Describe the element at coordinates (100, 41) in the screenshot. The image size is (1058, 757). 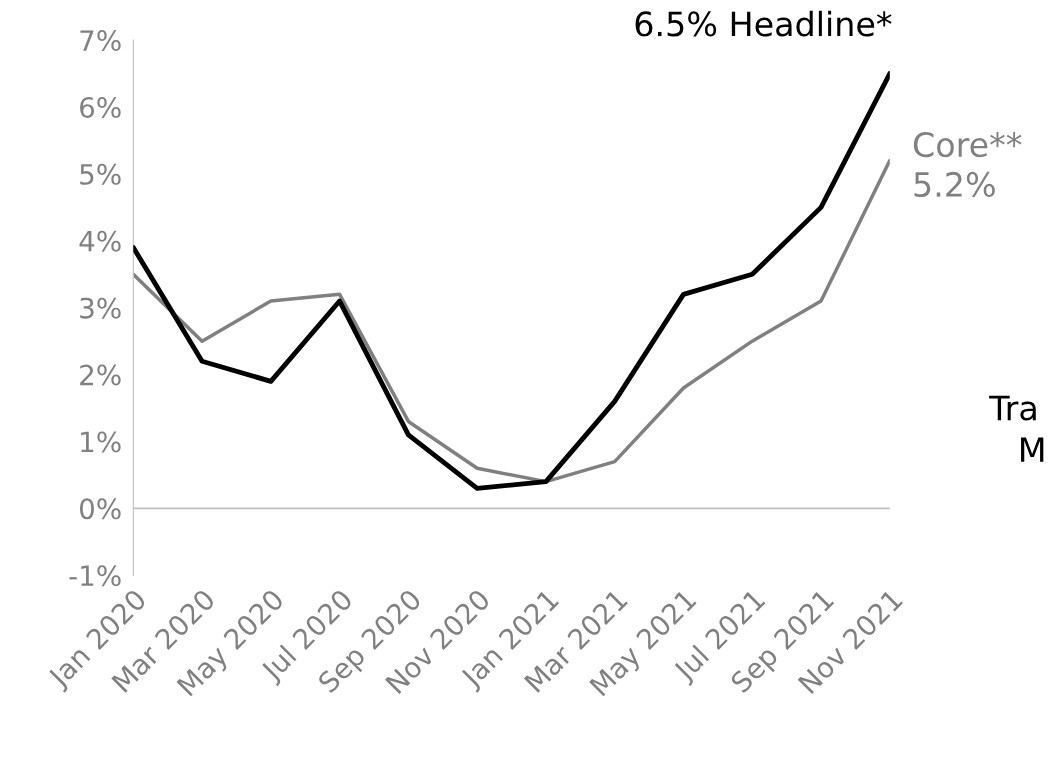
I see `y-tick-label: 7%` at that location.